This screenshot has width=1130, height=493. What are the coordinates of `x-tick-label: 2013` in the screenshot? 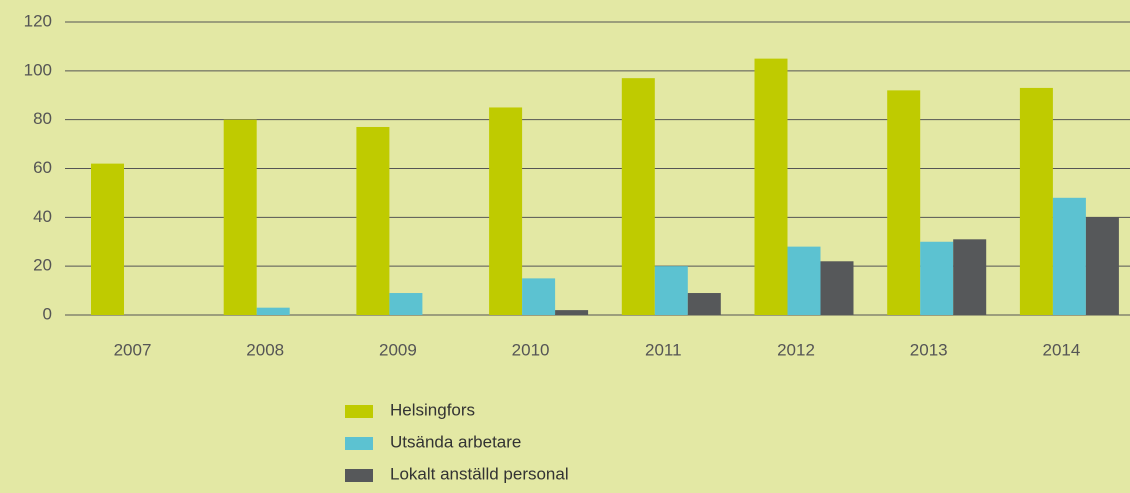 It's located at (929, 349).